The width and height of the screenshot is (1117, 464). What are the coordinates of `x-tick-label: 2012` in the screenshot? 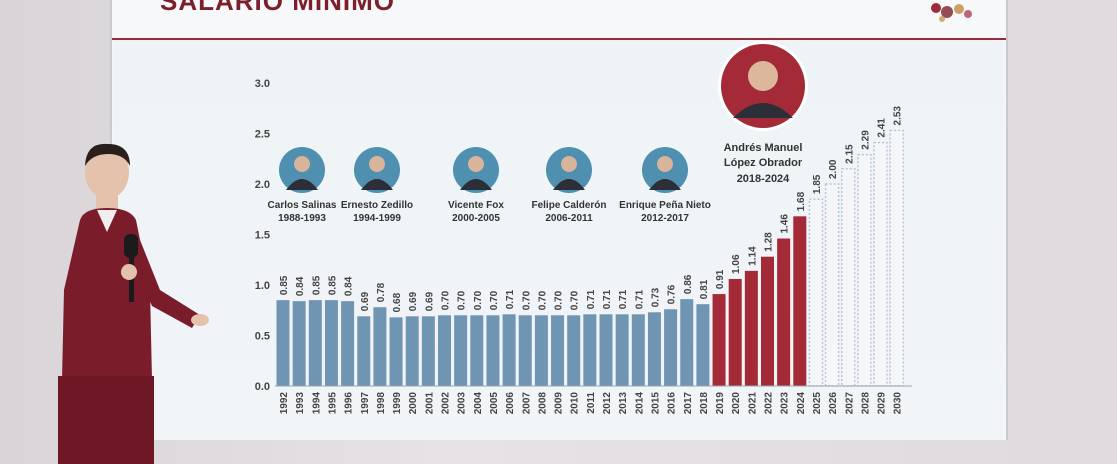 It's located at (607, 403).